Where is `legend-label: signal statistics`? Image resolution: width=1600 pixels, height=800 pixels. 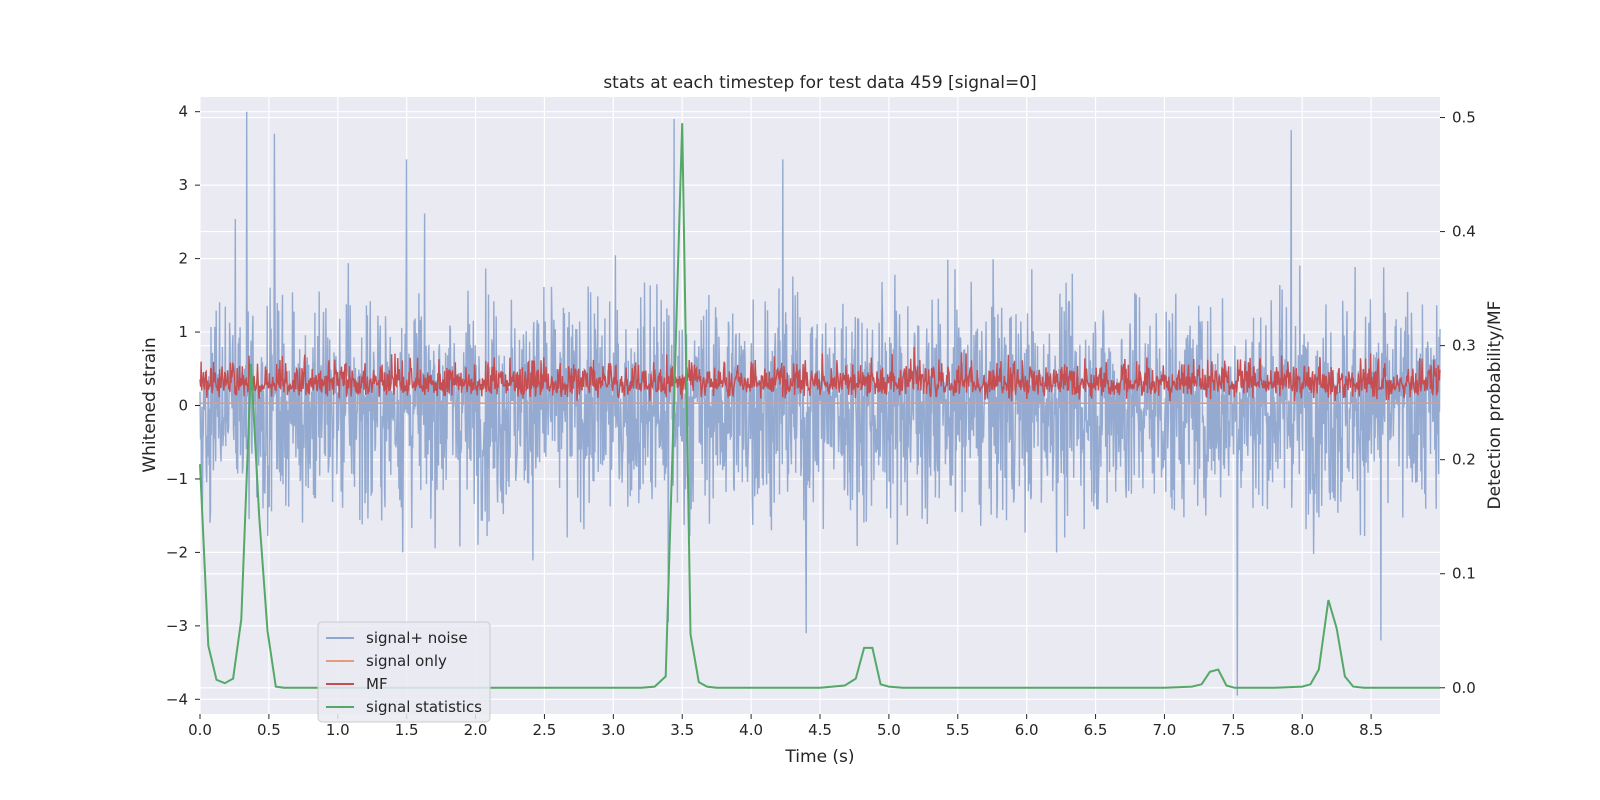
legend-label: signal statistics is located at coordinates (424, 707).